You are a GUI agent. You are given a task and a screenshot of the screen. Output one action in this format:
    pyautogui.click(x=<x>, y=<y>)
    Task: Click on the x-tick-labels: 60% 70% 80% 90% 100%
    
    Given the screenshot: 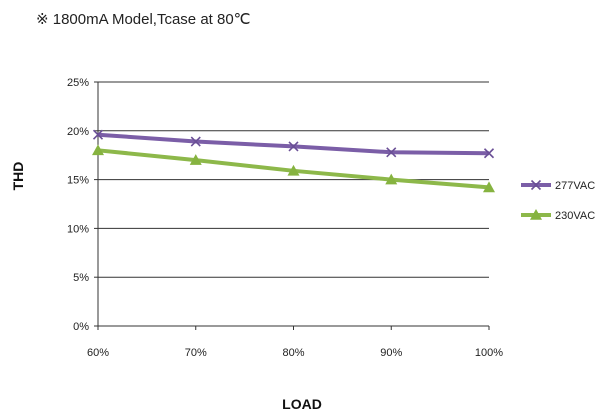 What is the action you would take?
    pyautogui.click(x=295, y=353)
    